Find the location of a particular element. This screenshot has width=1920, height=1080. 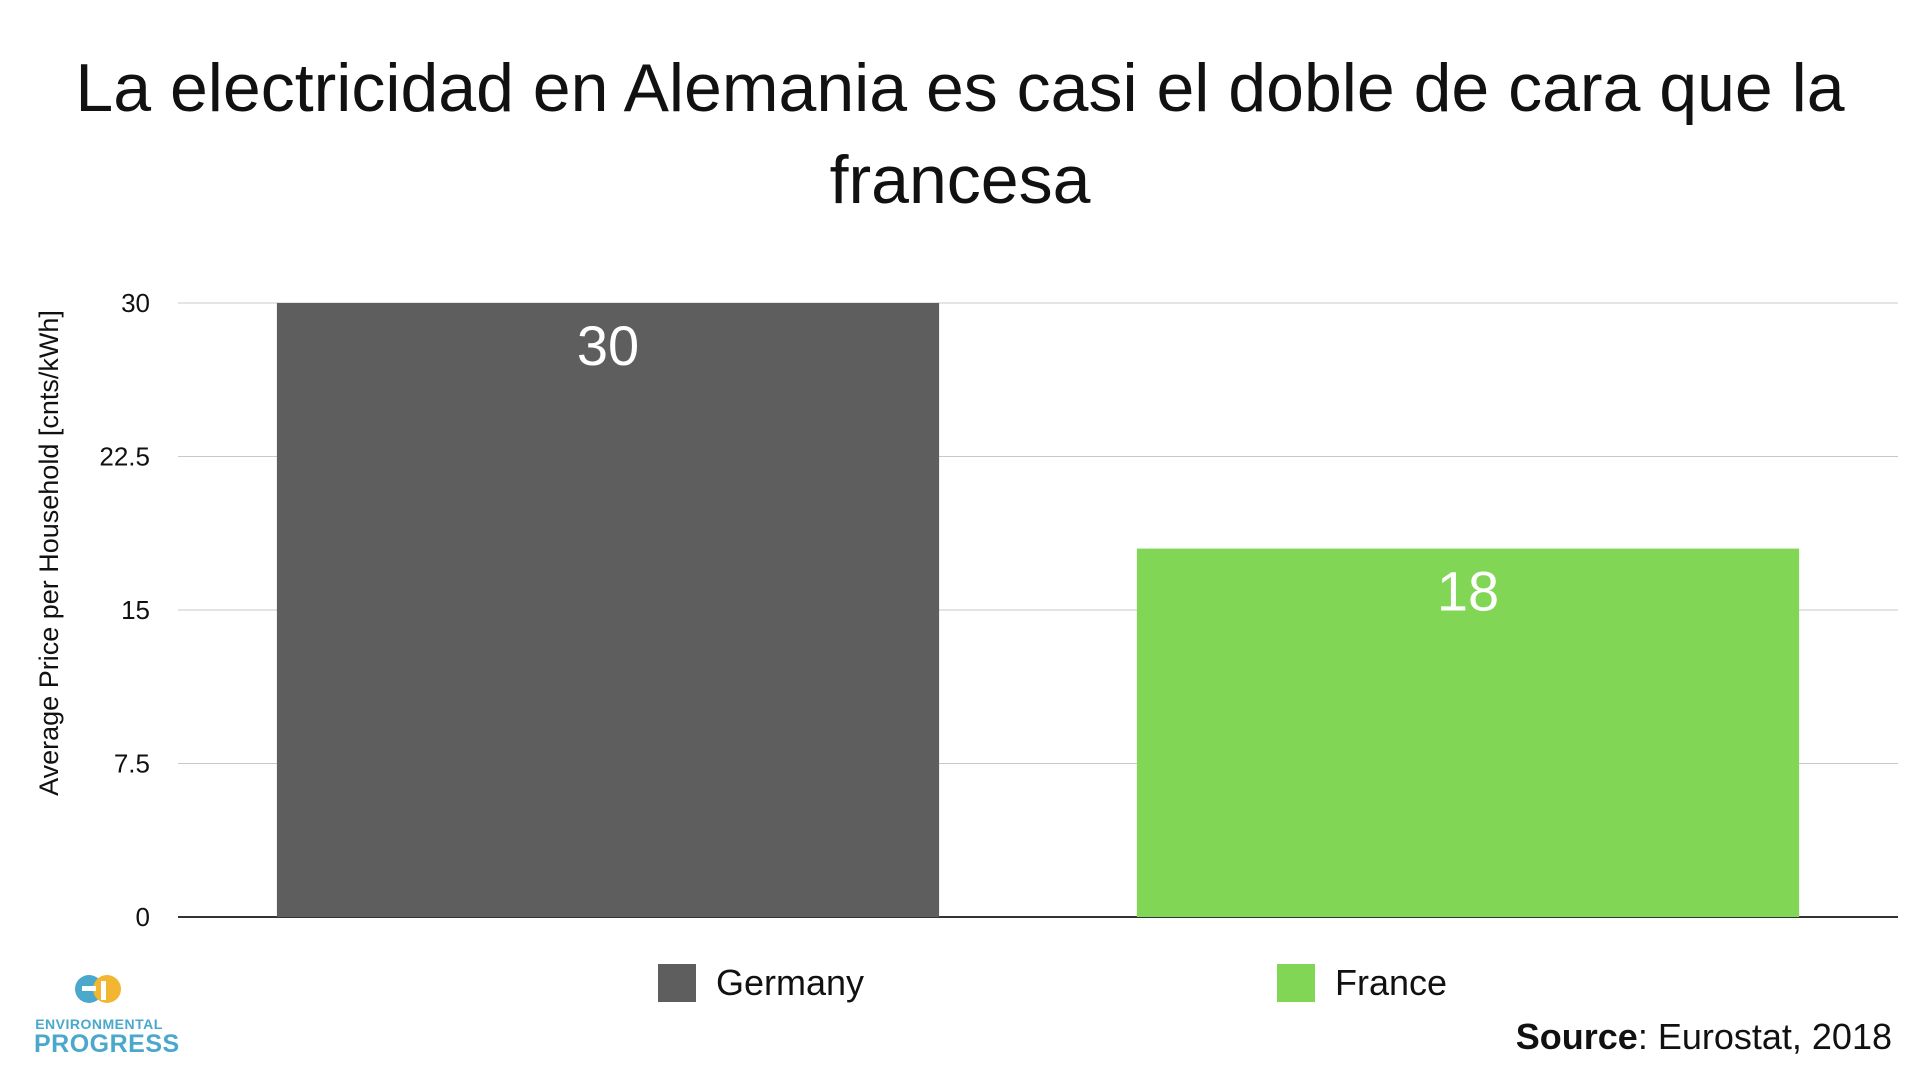

legend-label-germany: Germany is located at coordinates (790, 982).